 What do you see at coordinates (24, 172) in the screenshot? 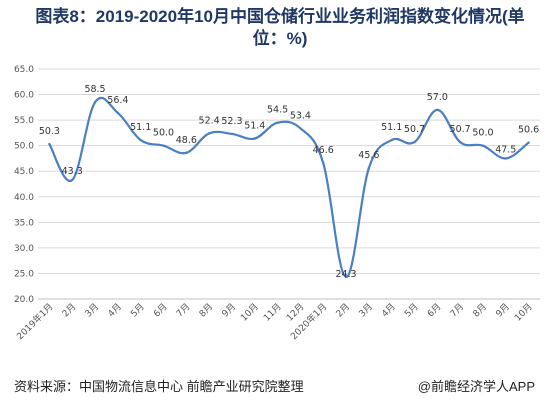
I see `y-tick-label: 45.0` at bounding box center [24, 172].